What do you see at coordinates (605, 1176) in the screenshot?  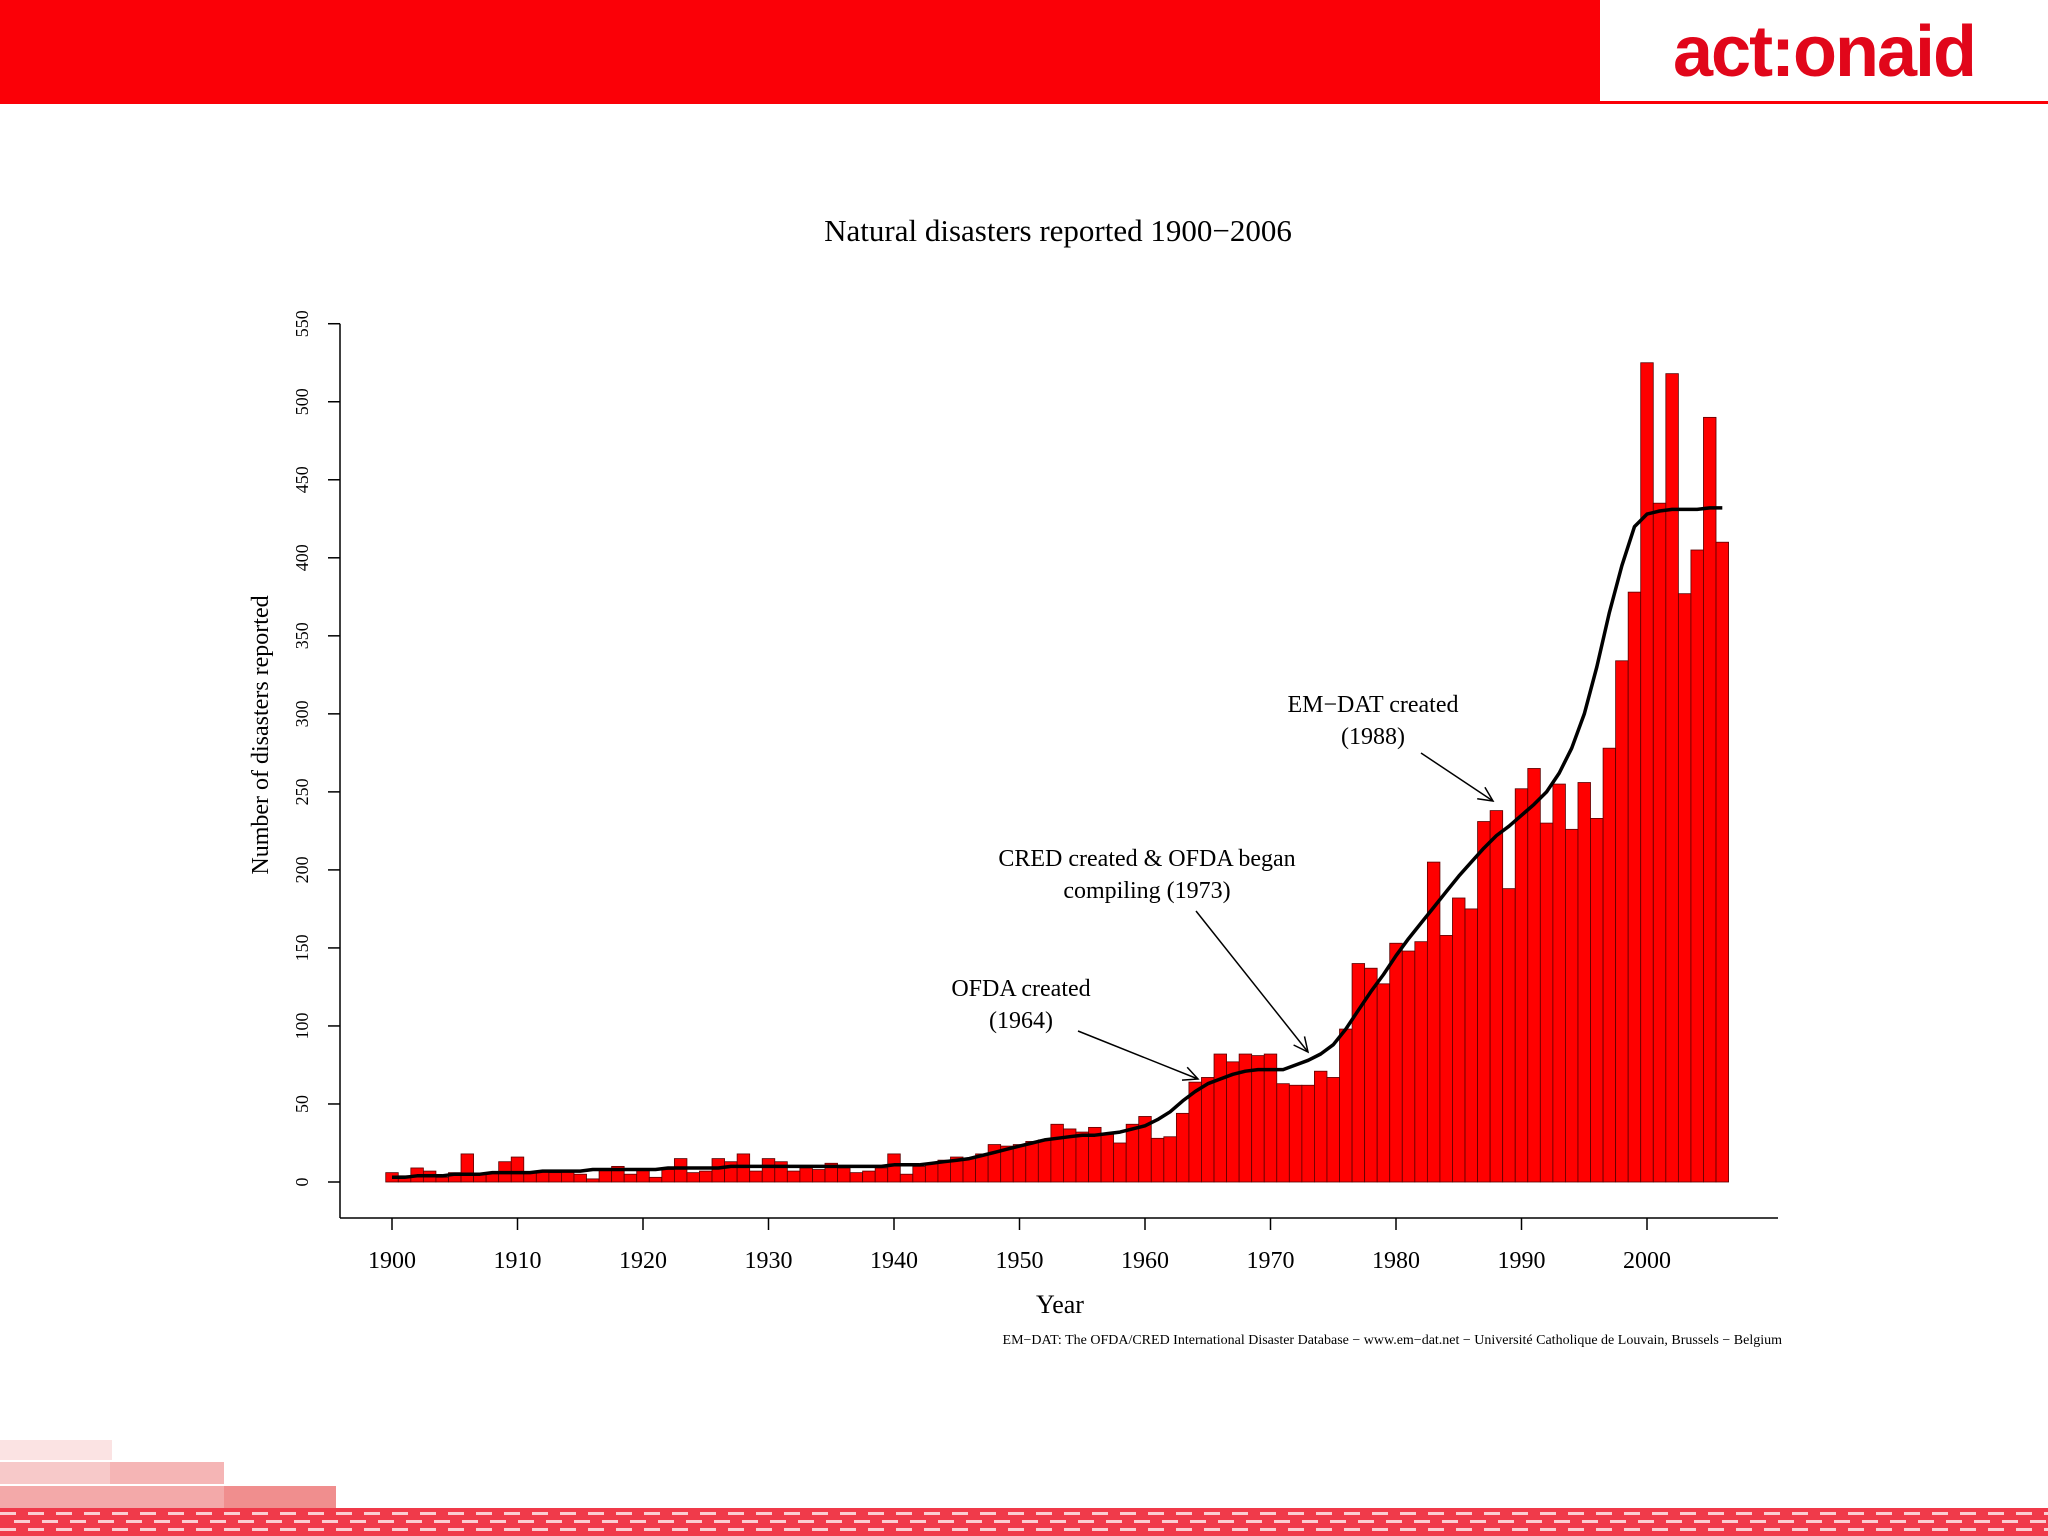 I see `bar-1917` at bounding box center [605, 1176].